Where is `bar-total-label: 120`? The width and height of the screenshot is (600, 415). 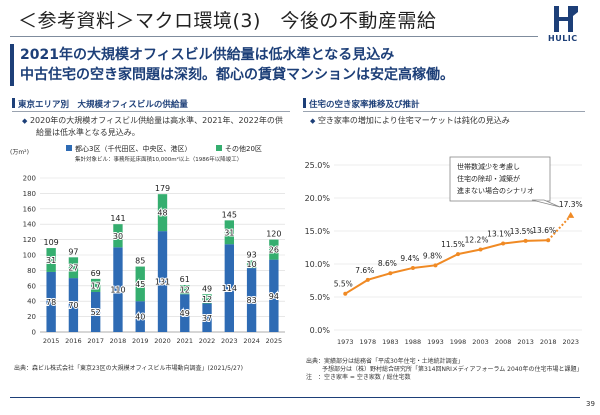 bar-total-label: 120 is located at coordinates (273, 234).